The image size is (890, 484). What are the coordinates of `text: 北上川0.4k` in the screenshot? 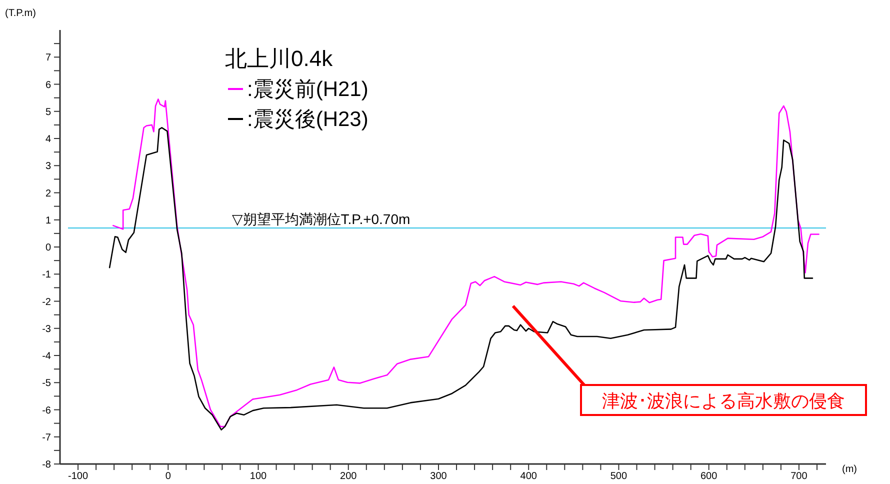 It's located at (279, 58).